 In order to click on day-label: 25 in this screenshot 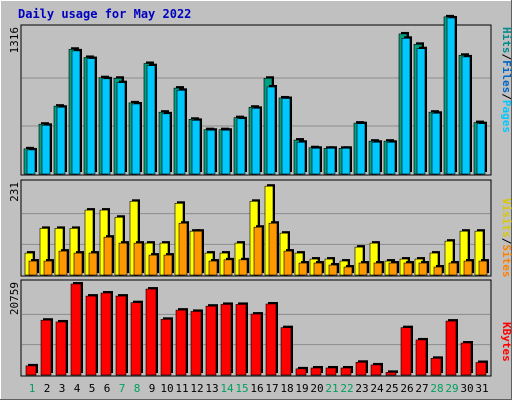, I will do `click(391, 388)`.